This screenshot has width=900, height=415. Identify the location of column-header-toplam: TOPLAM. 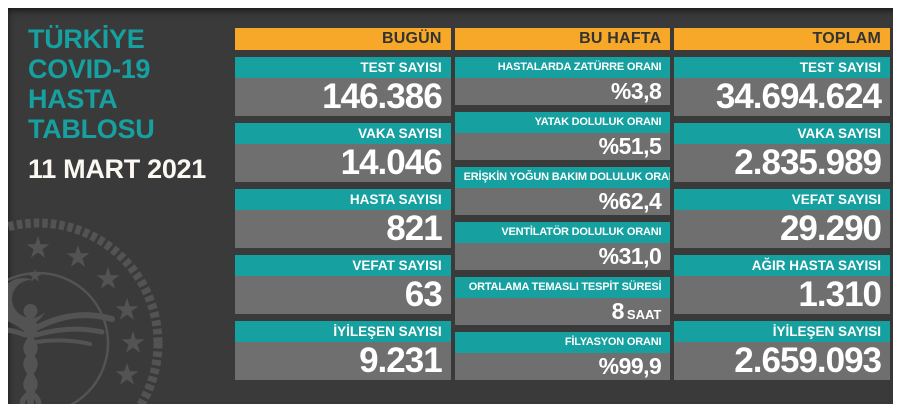
(782, 39).